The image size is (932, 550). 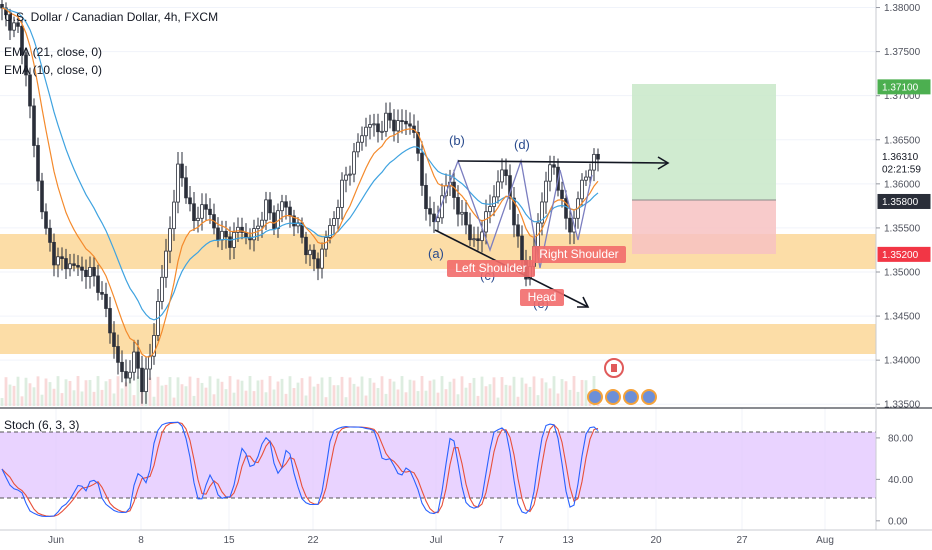 I want to click on chart-title: U.S. Dollar / Canadian Dollar, 4h, FXCM, so click(x=111, y=17).